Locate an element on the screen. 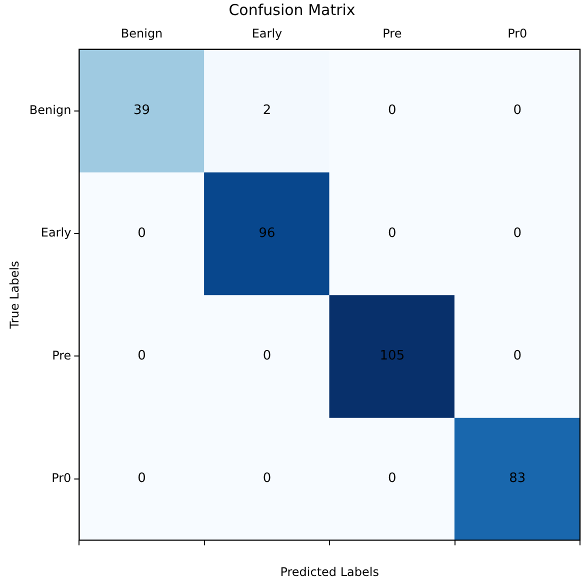 This screenshot has width=588, height=584. x-tick-label: Early is located at coordinates (267, 33).